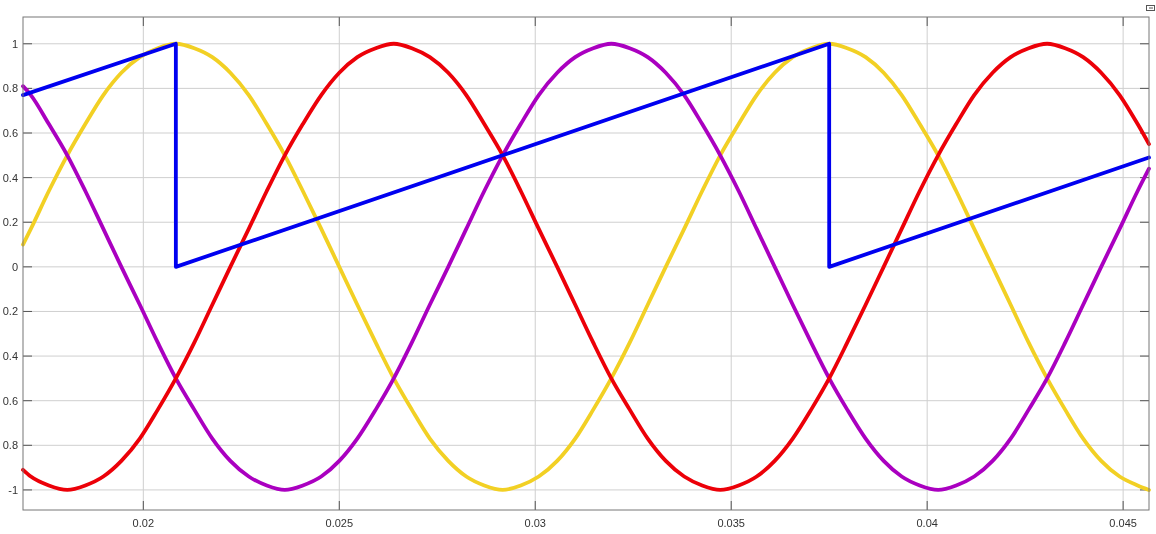  I want to click on y-tick-label: 0, so click(14, 266).